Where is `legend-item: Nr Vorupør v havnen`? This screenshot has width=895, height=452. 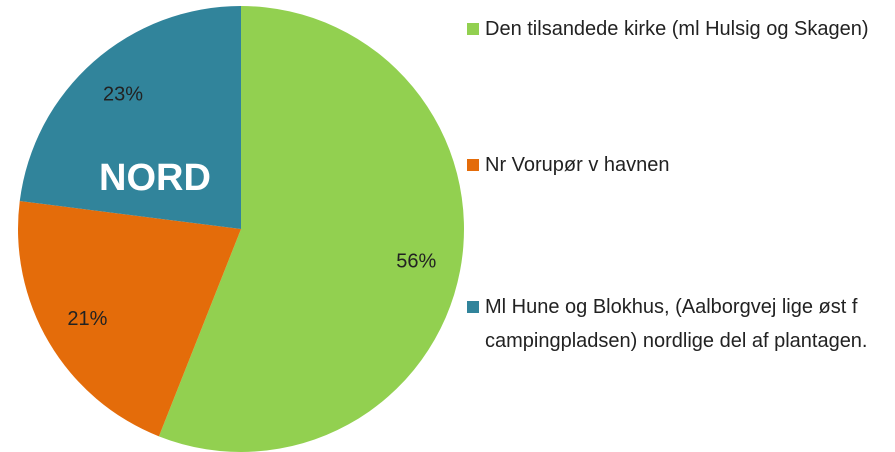 legend-item: Nr Vorupør v havnen is located at coordinates (677, 165).